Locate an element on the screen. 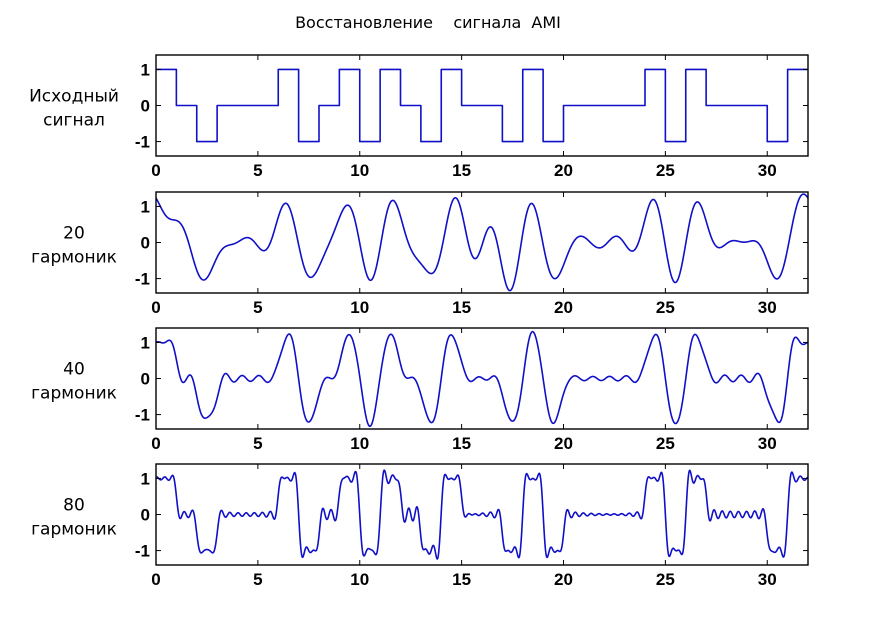 The width and height of the screenshot is (891, 628). panel-ylabel-4: 80 гармоник is located at coordinates (74, 518).